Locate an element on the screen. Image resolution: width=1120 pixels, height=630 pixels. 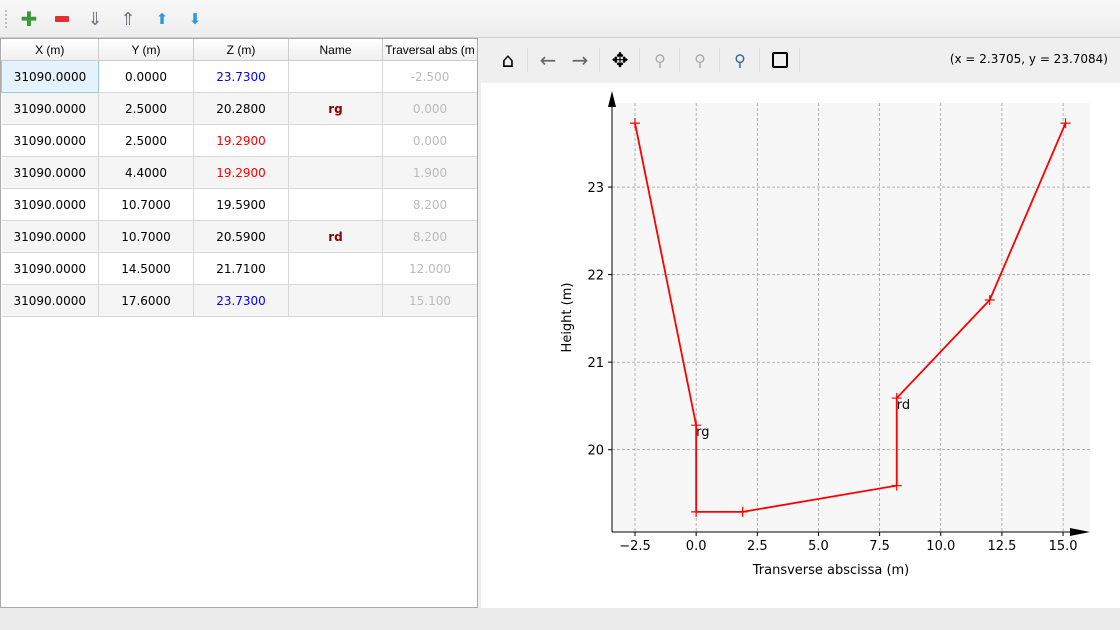
arrow-right-icon: → is located at coordinates (580, 60).